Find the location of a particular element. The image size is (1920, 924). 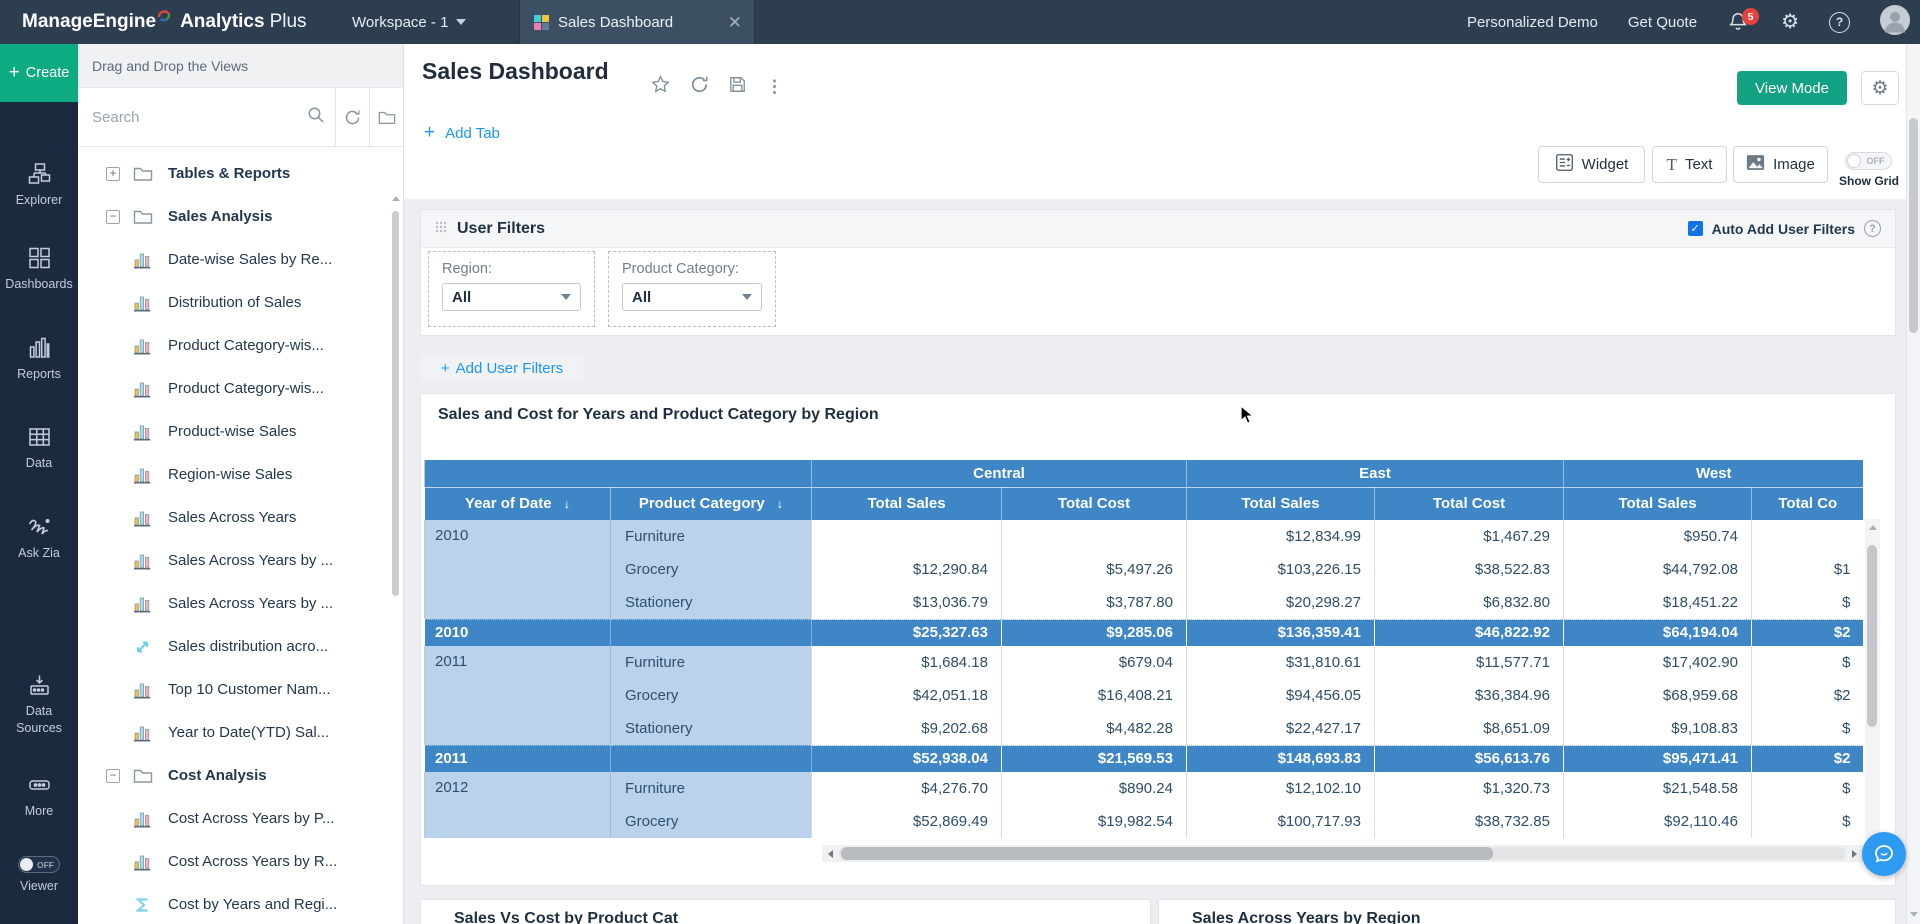

workspace-switcher: Workspace - 1 is located at coordinates (409, 22).